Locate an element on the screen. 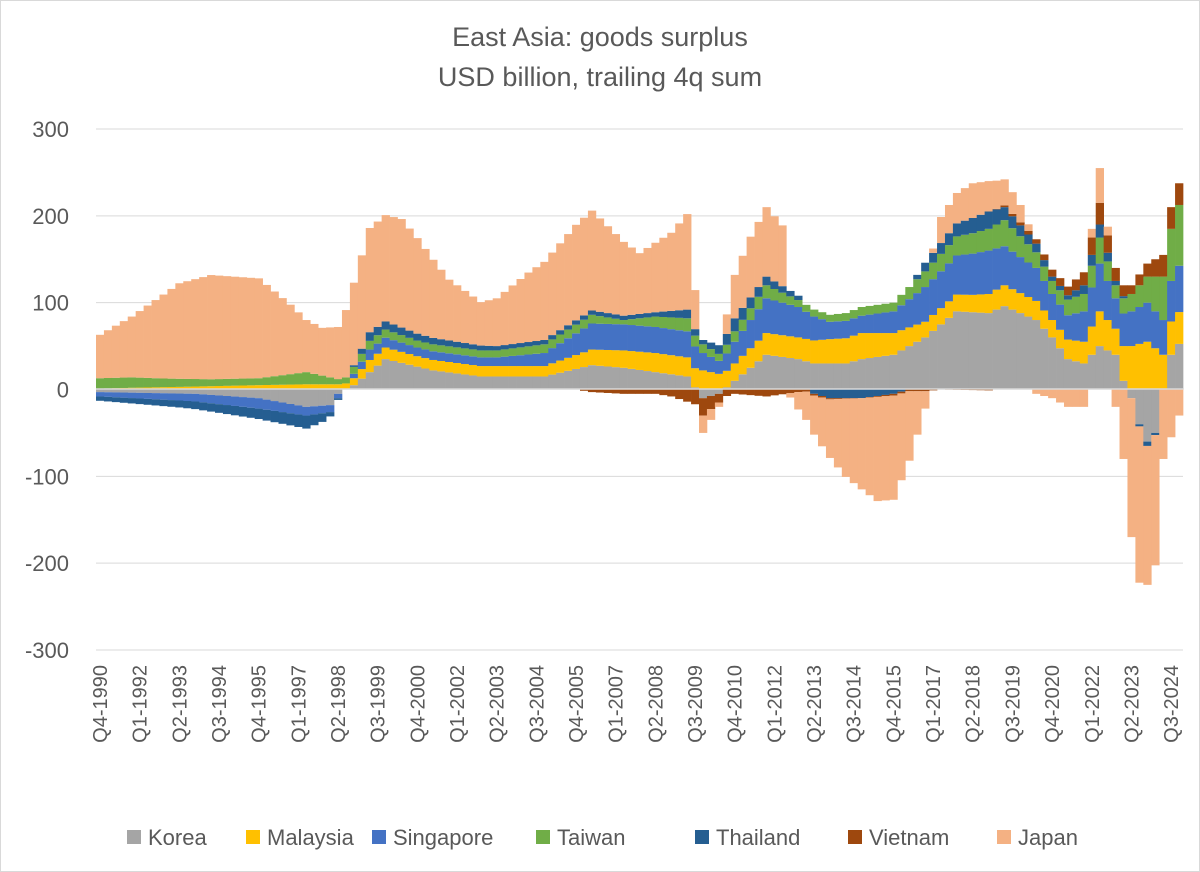 This screenshot has width=1200, height=872. x-tick-label: Q2-2013 is located at coordinates (815, 704).